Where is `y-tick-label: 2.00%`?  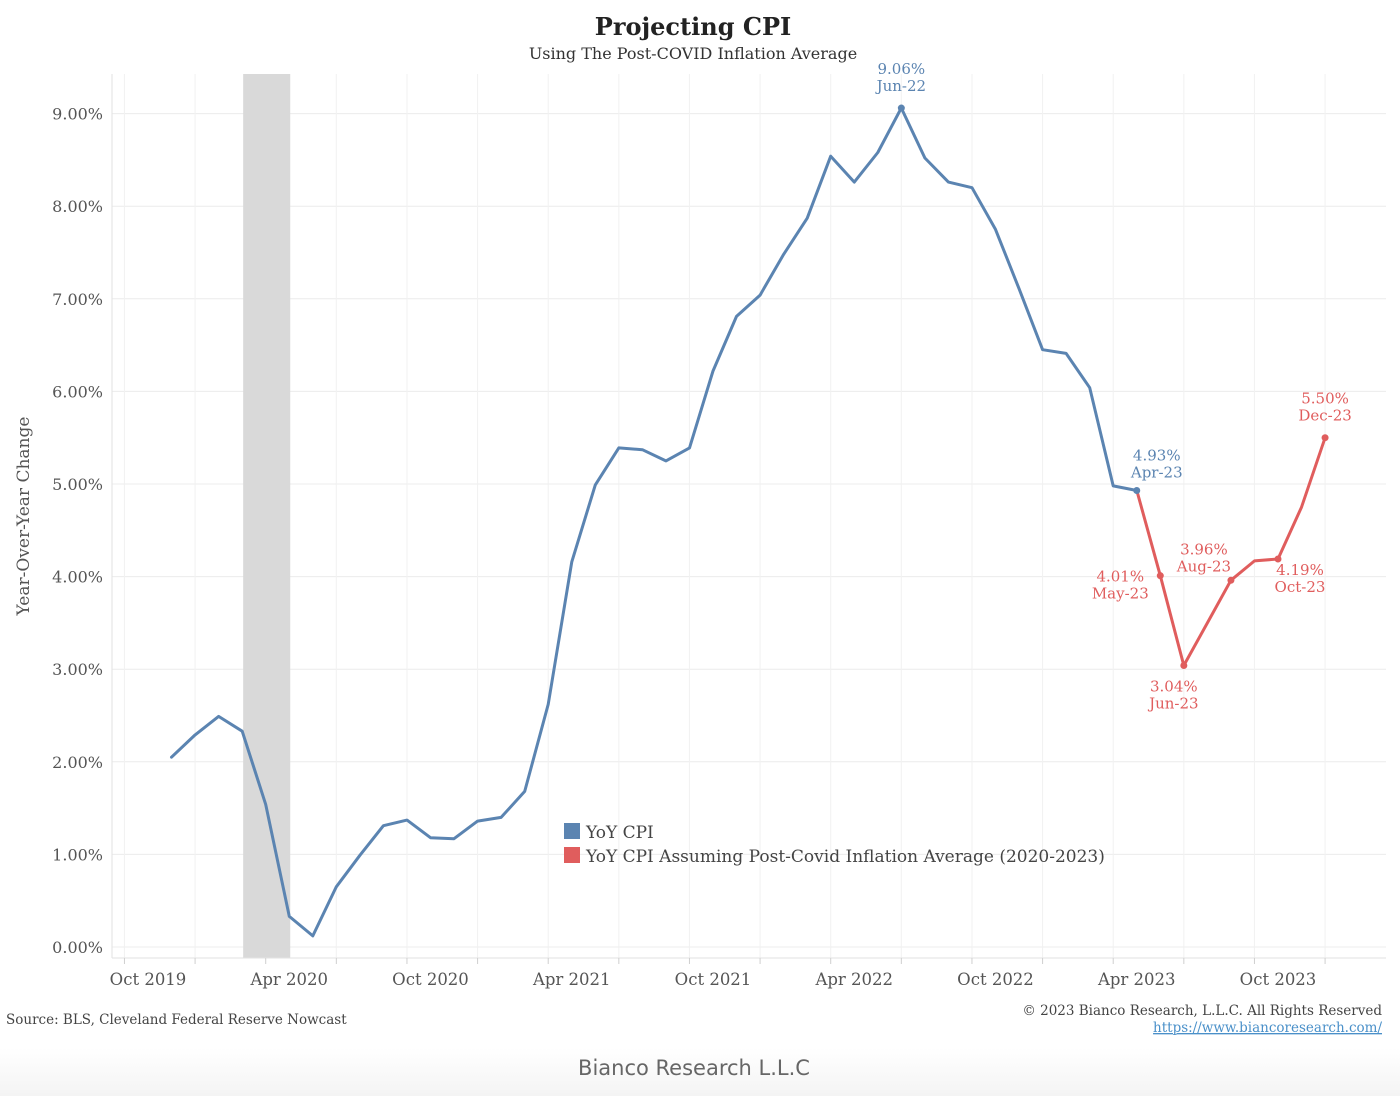
y-tick-label: 2.00% is located at coordinates (77, 762).